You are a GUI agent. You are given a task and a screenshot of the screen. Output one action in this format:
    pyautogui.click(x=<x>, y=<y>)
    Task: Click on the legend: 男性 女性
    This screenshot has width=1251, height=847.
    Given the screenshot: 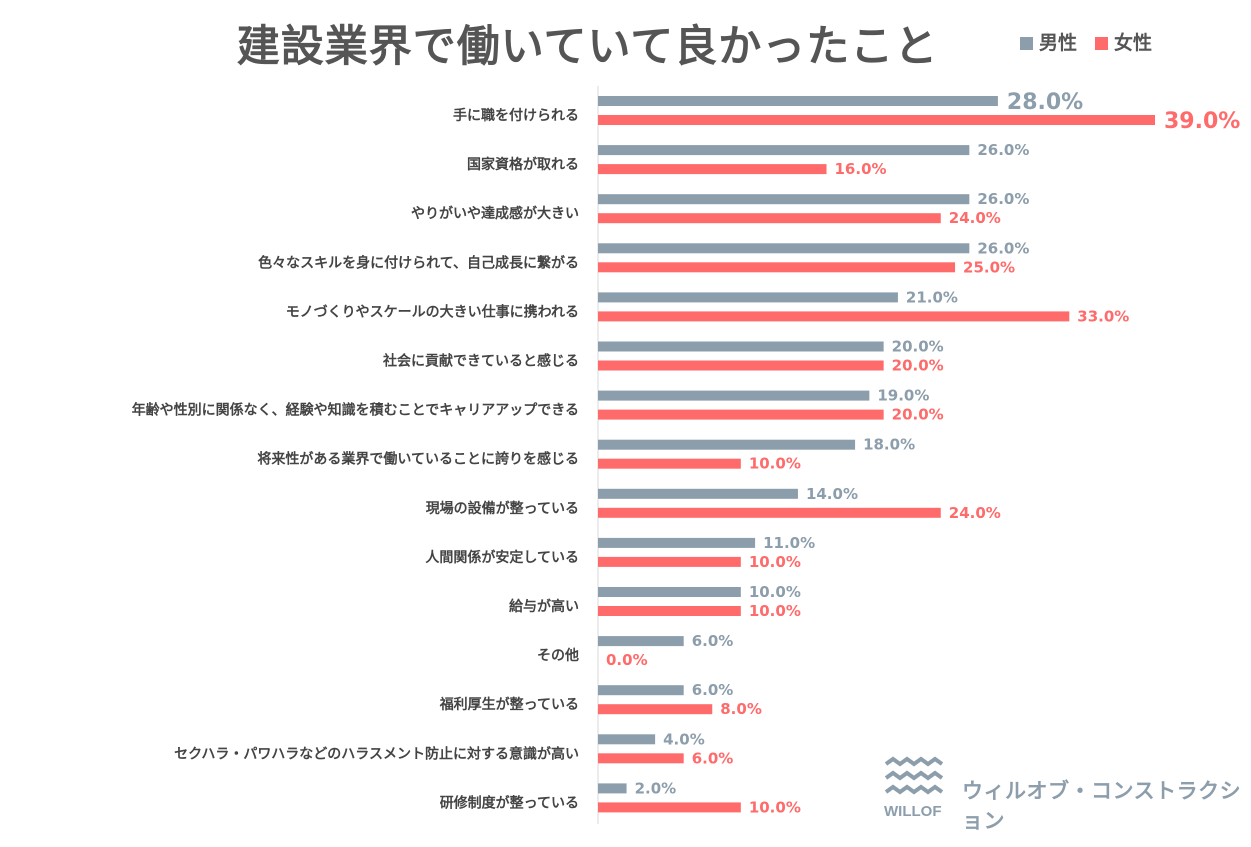 What is the action you would take?
    pyautogui.click(x=1086, y=41)
    